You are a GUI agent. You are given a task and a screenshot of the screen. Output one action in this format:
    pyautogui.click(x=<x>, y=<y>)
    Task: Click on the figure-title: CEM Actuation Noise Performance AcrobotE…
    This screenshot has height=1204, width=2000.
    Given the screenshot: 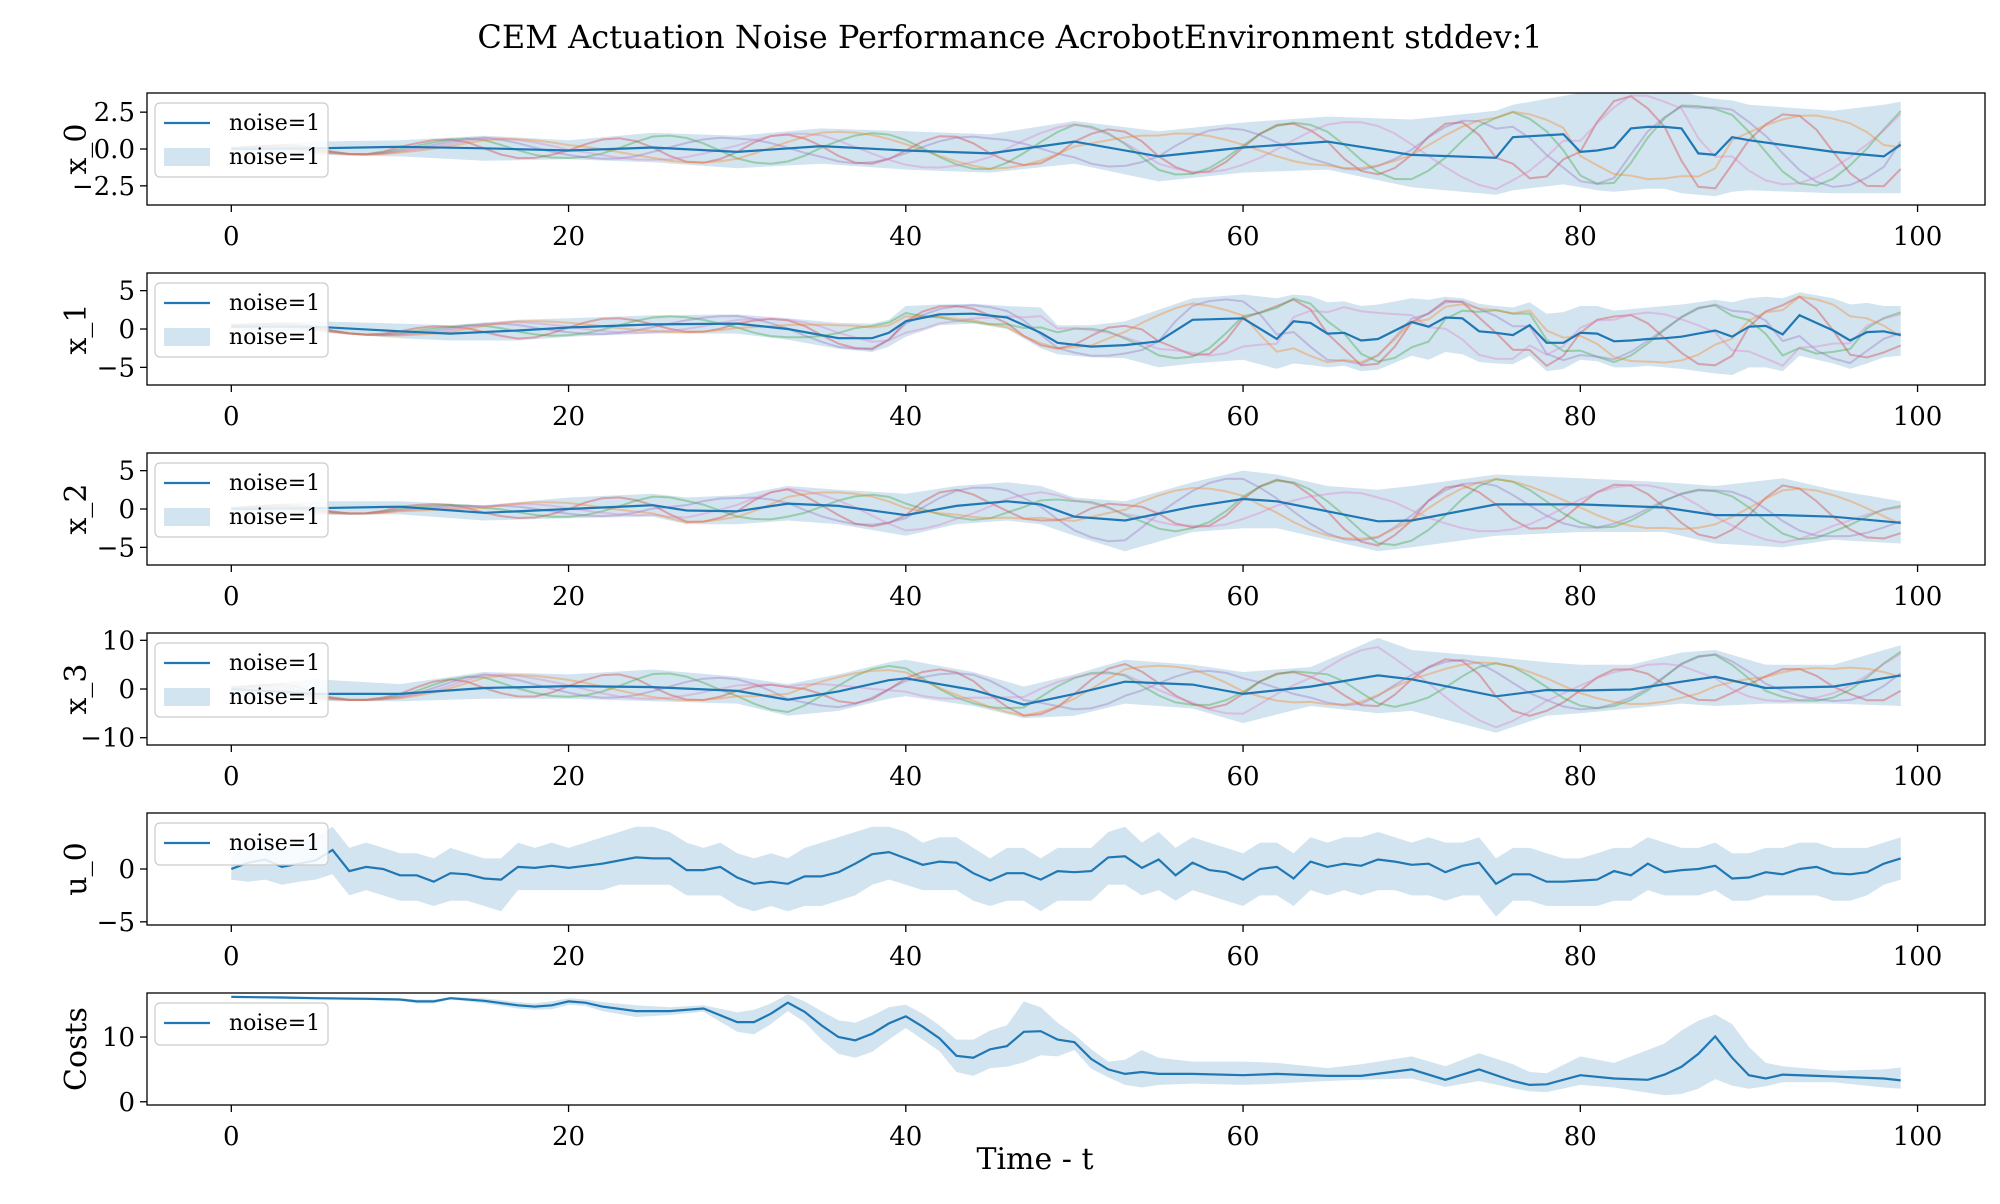 What is the action you would take?
    pyautogui.click(x=1009, y=37)
    